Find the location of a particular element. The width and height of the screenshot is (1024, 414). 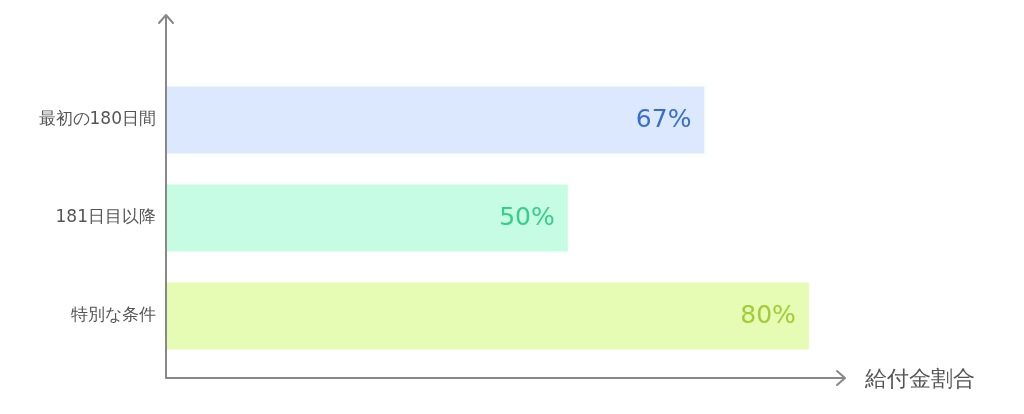

y-tick-label: 最初の180日間 is located at coordinates (97, 118).